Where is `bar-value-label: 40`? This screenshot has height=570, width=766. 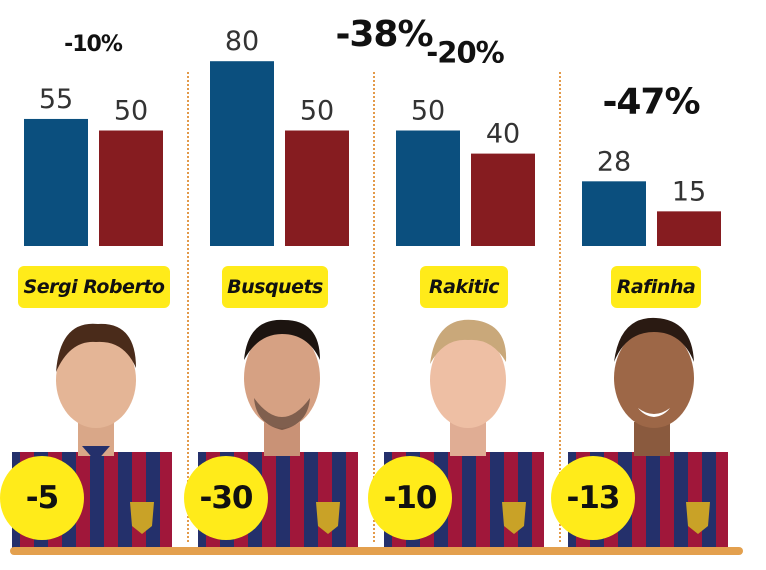
bar-value-label: 40 is located at coordinates (503, 134).